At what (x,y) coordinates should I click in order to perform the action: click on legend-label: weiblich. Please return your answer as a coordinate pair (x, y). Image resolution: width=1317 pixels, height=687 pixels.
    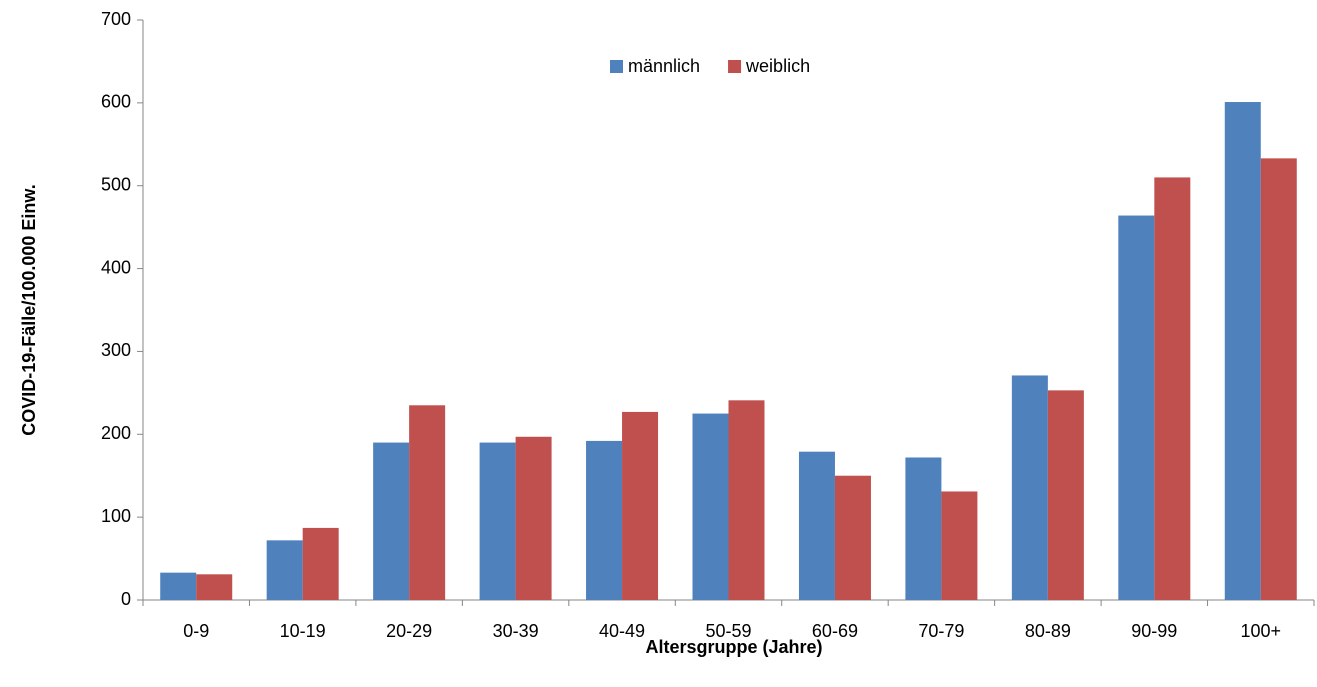
    Looking at the image, I should click on (777, 66).